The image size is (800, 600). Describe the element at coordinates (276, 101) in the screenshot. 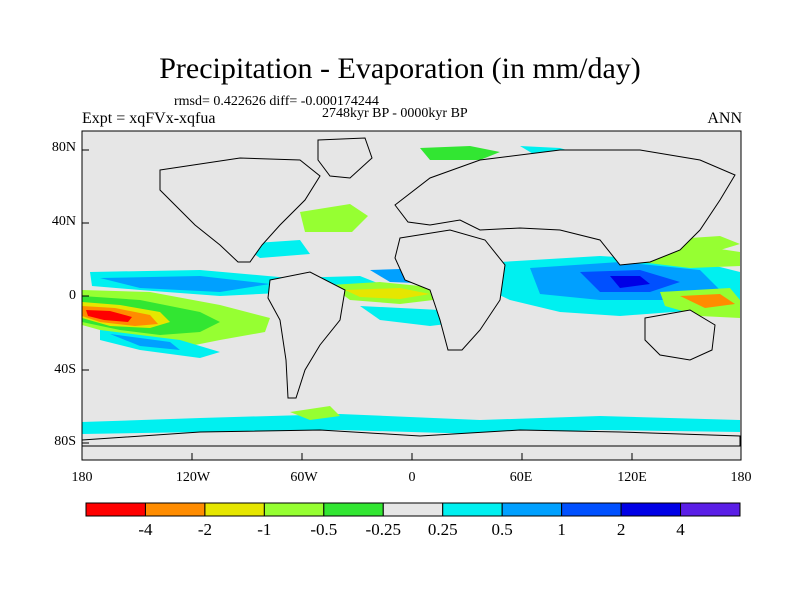

I see `stats-text: rmsd= 0.422626 diff= -0.000174244` at that location.